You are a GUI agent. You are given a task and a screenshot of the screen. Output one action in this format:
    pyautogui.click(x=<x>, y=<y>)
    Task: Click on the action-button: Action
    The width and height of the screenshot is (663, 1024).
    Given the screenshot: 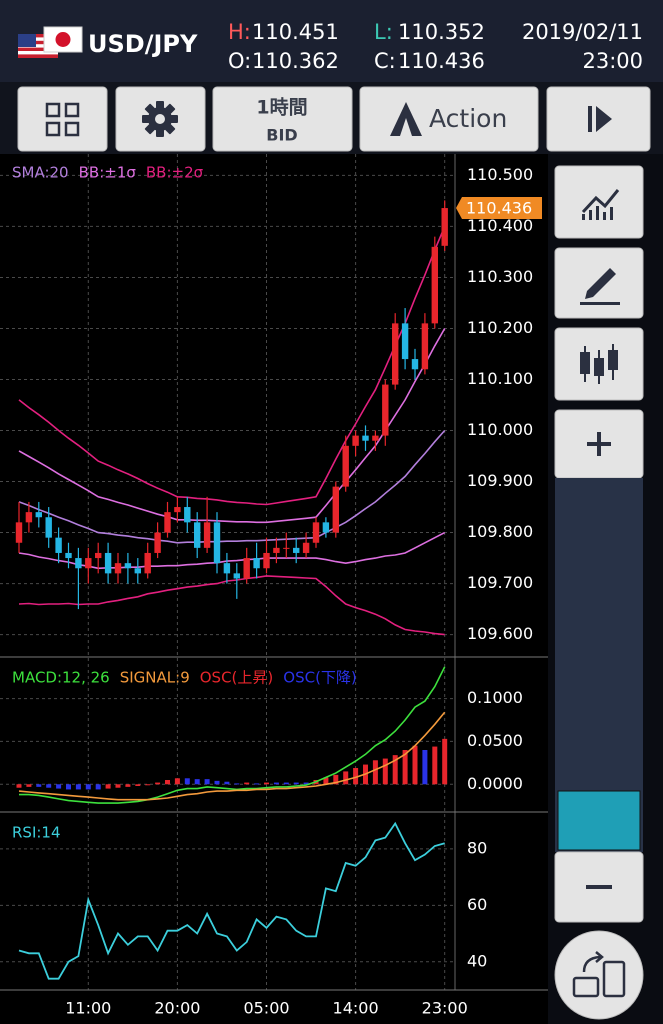 What is the action you would take?
    pyautogui.click(x=449, y=119)
    